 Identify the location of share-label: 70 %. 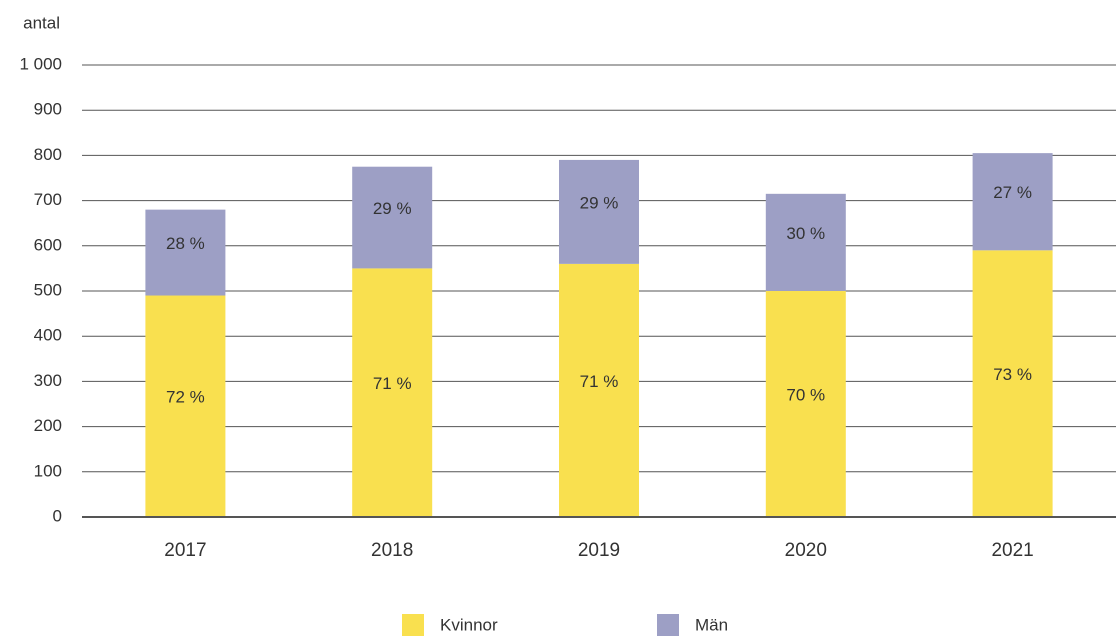
(805, 394).